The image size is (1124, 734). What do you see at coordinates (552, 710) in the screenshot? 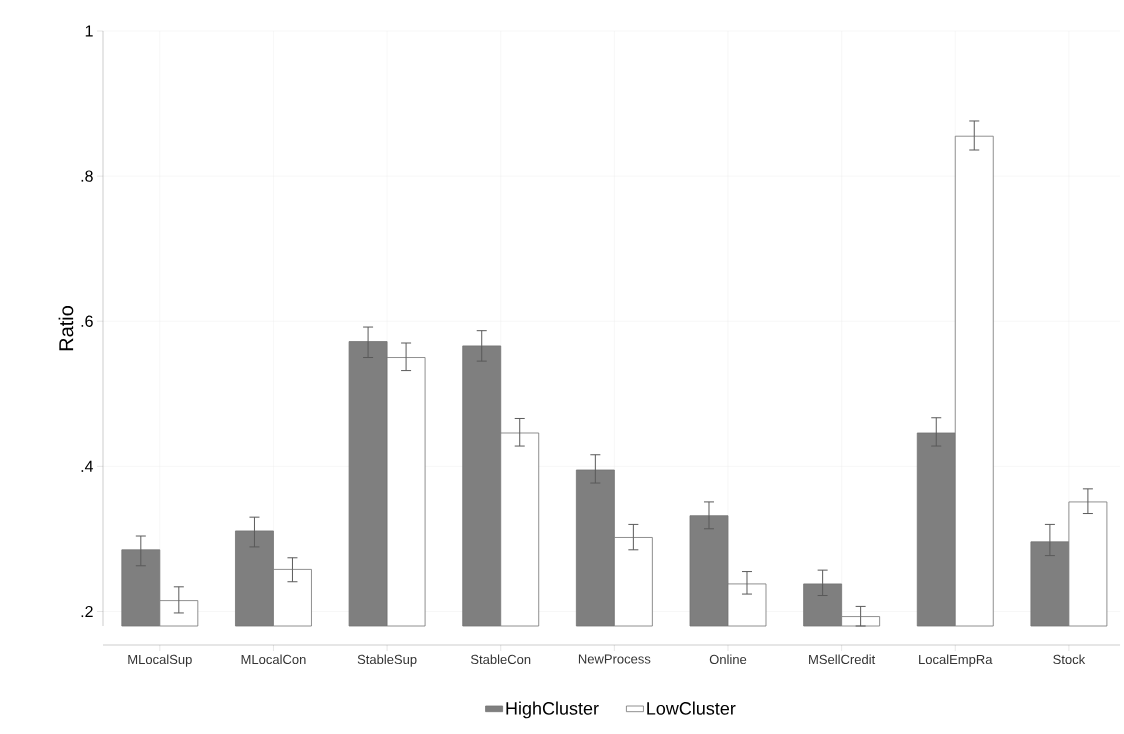
I see `legend-label: HighCluster` at bounding box center [552, 710].